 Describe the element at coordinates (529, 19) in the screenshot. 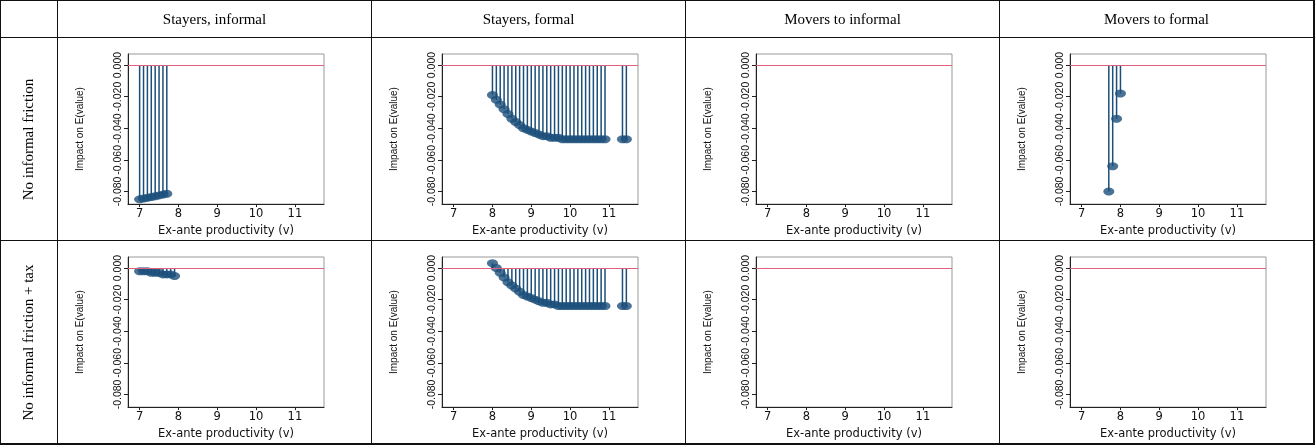

I see `chart-title: Stayers, formal` at that location.